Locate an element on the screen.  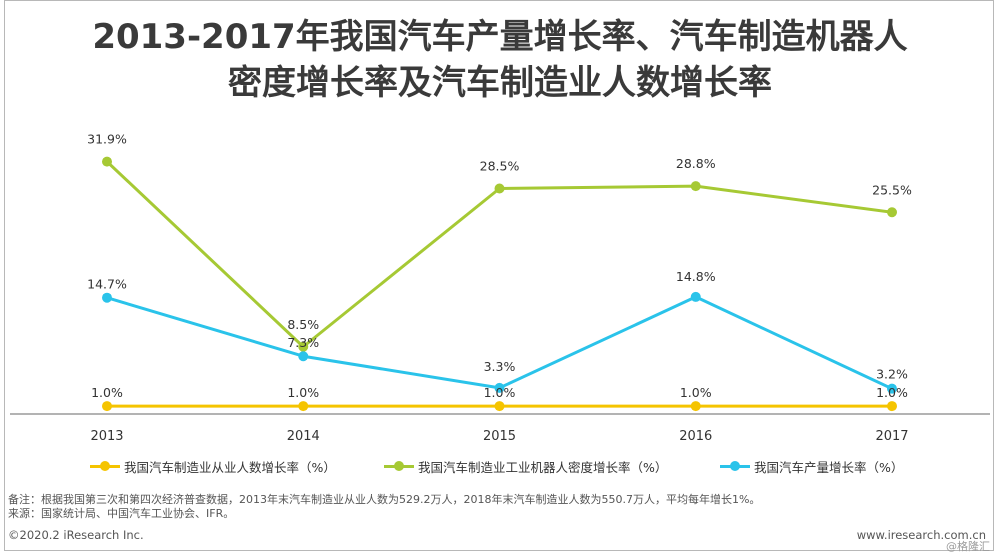
data-label-robot-density: 28.8% is located at coordinates (696, 163).